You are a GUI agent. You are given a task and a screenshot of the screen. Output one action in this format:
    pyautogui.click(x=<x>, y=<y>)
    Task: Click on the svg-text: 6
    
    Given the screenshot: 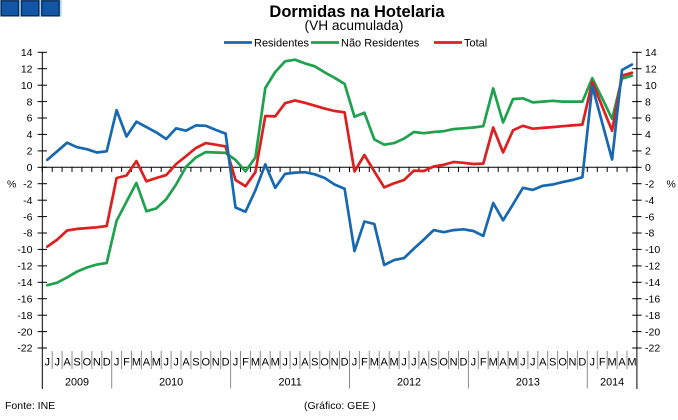 What is the action you would take?
    pyautogui.click(x=648, y=119)
    